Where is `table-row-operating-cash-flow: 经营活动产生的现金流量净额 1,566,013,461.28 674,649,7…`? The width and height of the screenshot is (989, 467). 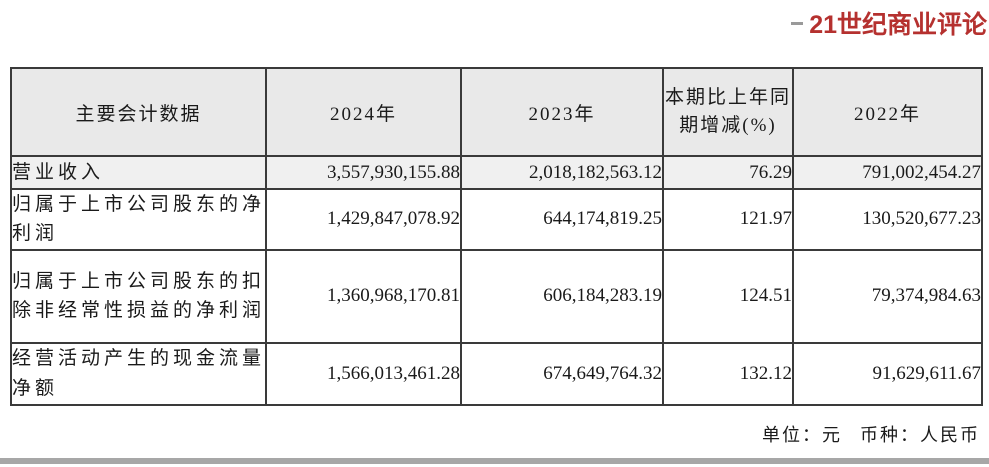
table-row-operating-cash-flow: 经营活动产生的现金流量净额 1,566,013,461.28 674,649,7… is located at coordinates (496, 373).